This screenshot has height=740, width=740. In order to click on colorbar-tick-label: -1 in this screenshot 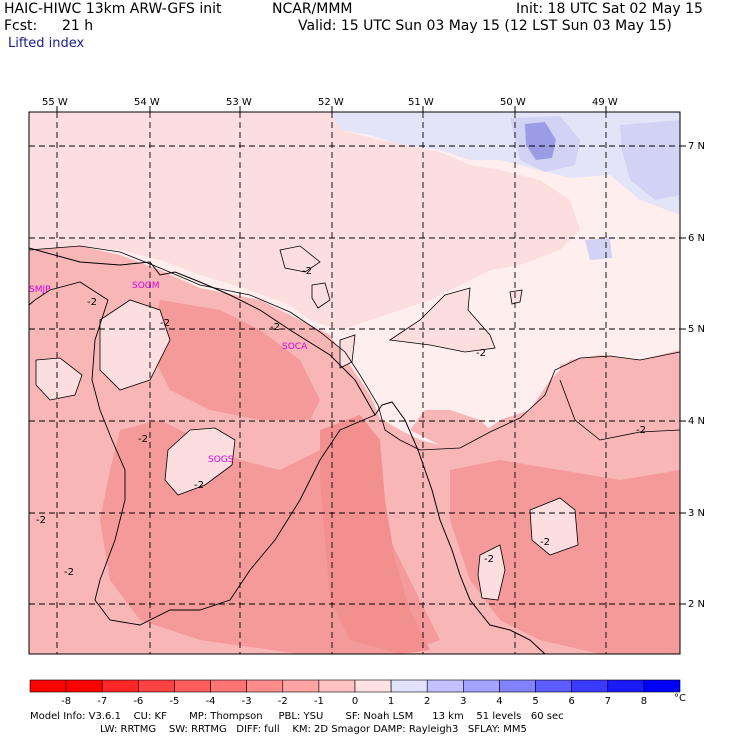, I will do `click(319, 701)`.